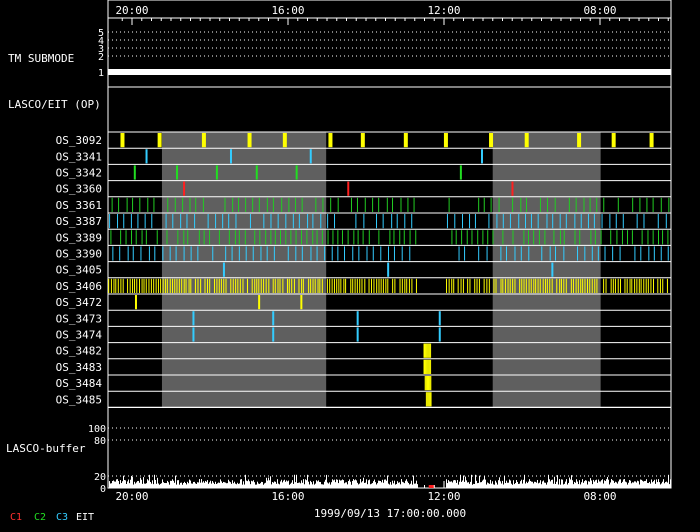  I want to click on program-label-OS_3361: OS_3361, so click(79, 205).